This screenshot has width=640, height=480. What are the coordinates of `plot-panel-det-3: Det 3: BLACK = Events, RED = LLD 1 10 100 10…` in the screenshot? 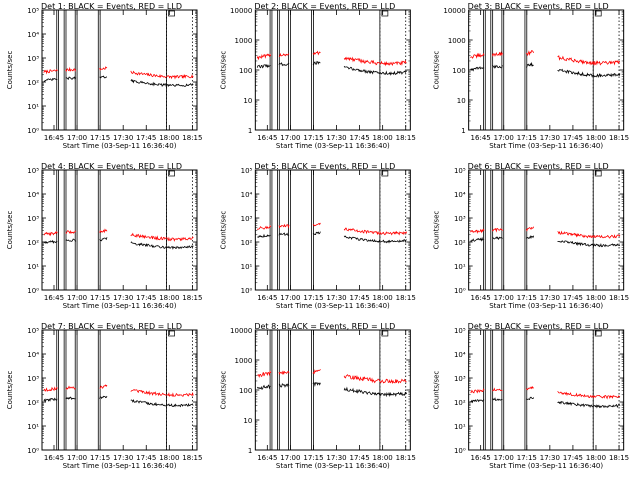 It's located at (531, 76).